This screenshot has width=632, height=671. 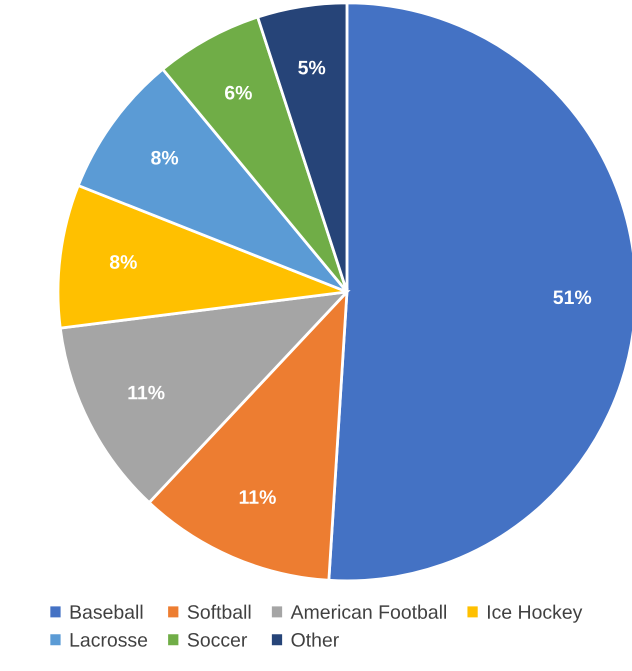 I want to click on data-label: 51%, so click(x=572, y=297).